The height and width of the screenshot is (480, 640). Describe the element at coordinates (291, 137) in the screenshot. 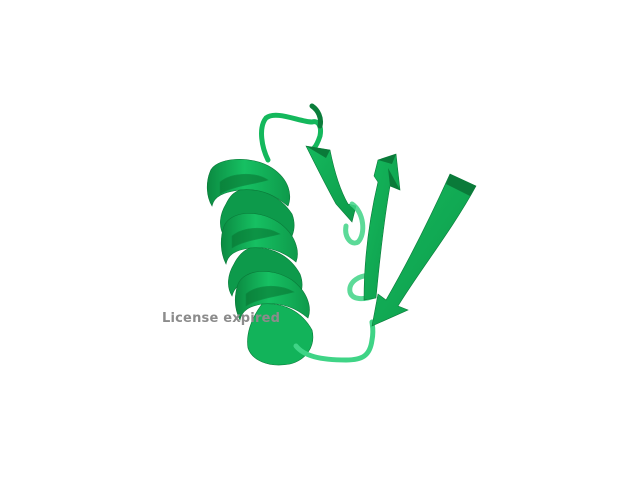

I see `loop-top` at that location.